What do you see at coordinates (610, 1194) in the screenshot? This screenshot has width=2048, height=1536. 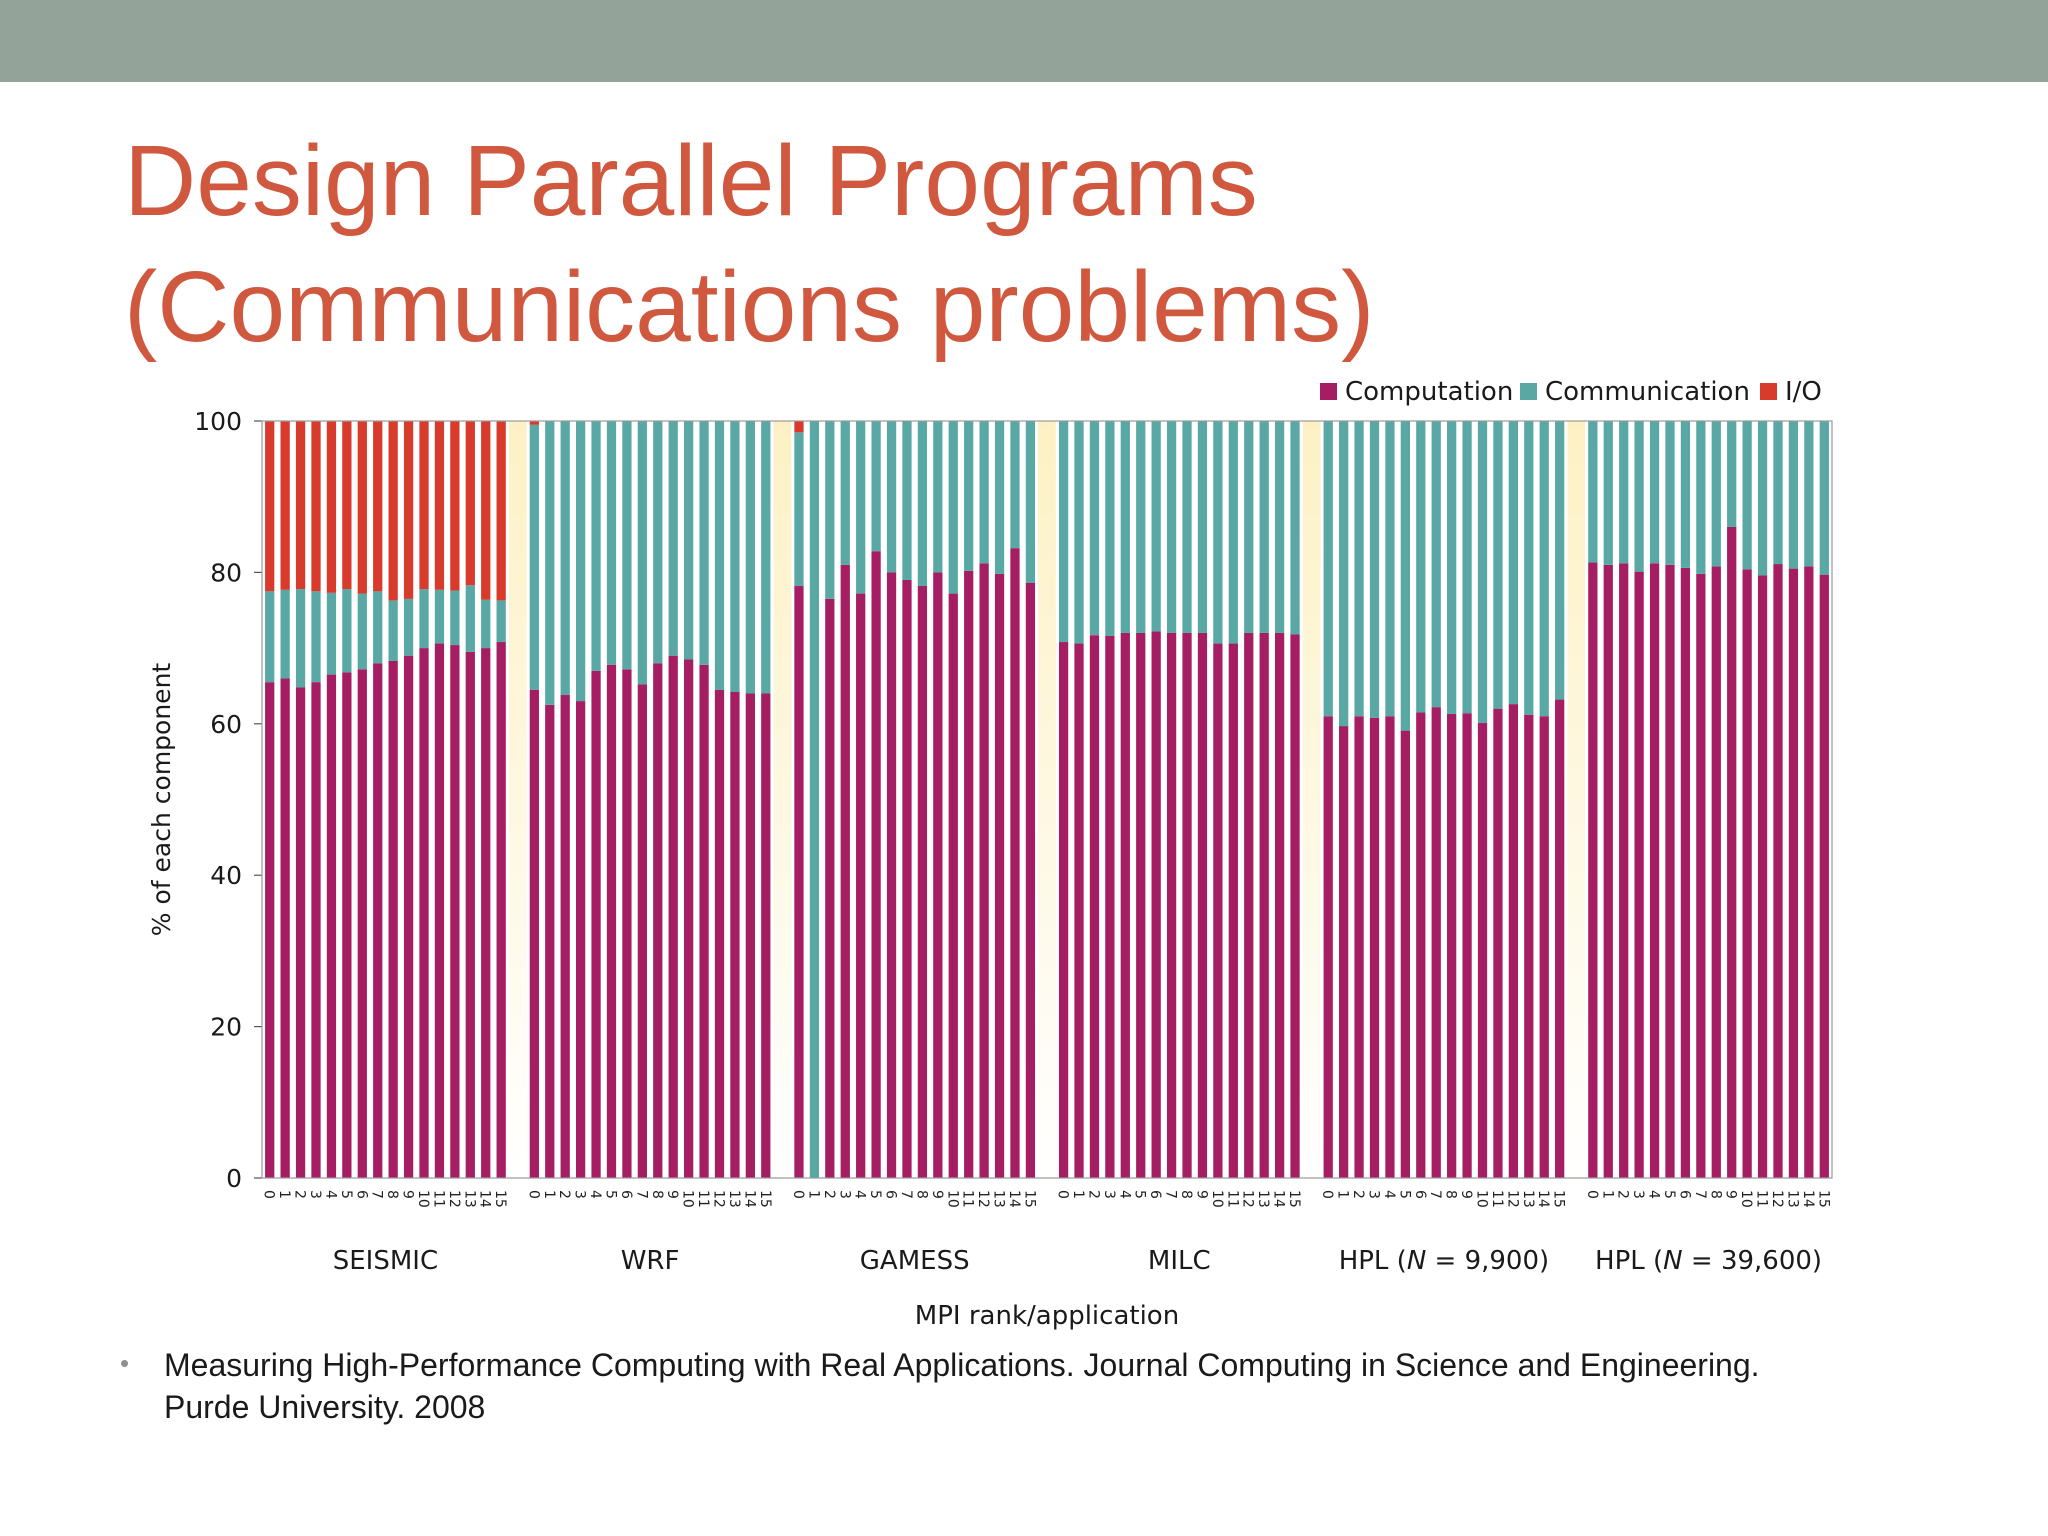 I see `rank-tick-label: 5` at bounding box center [610, 1194].